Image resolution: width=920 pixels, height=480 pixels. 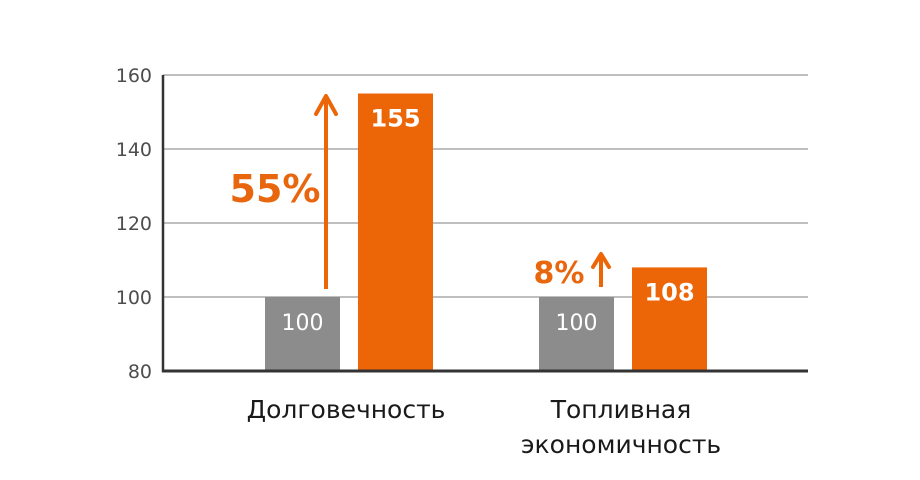 I want to click on y-tick-label: 140, so click(x=134, y=150).